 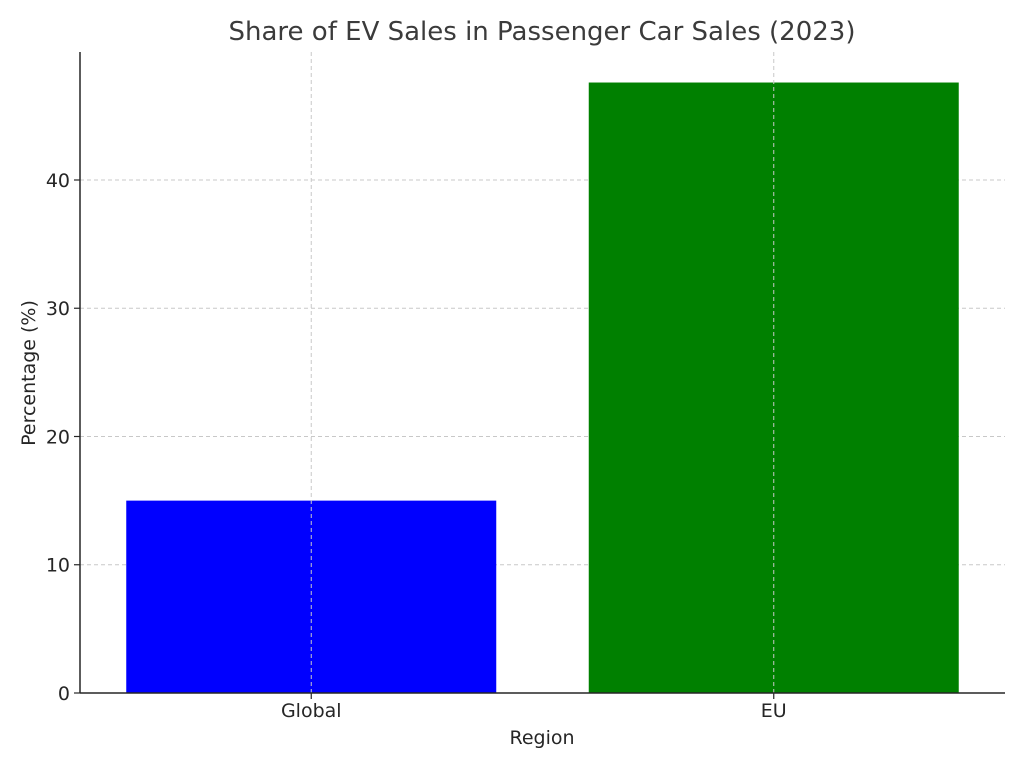 What do you see at coordinates (64, 694) in the screenshot?
I see `y-tick-label: 0` at bounding box center [64, 694].